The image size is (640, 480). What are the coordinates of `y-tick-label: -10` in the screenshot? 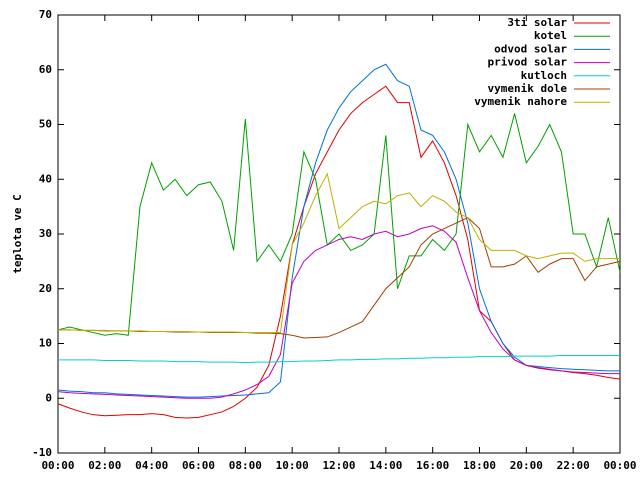 It's located at (42, 452).